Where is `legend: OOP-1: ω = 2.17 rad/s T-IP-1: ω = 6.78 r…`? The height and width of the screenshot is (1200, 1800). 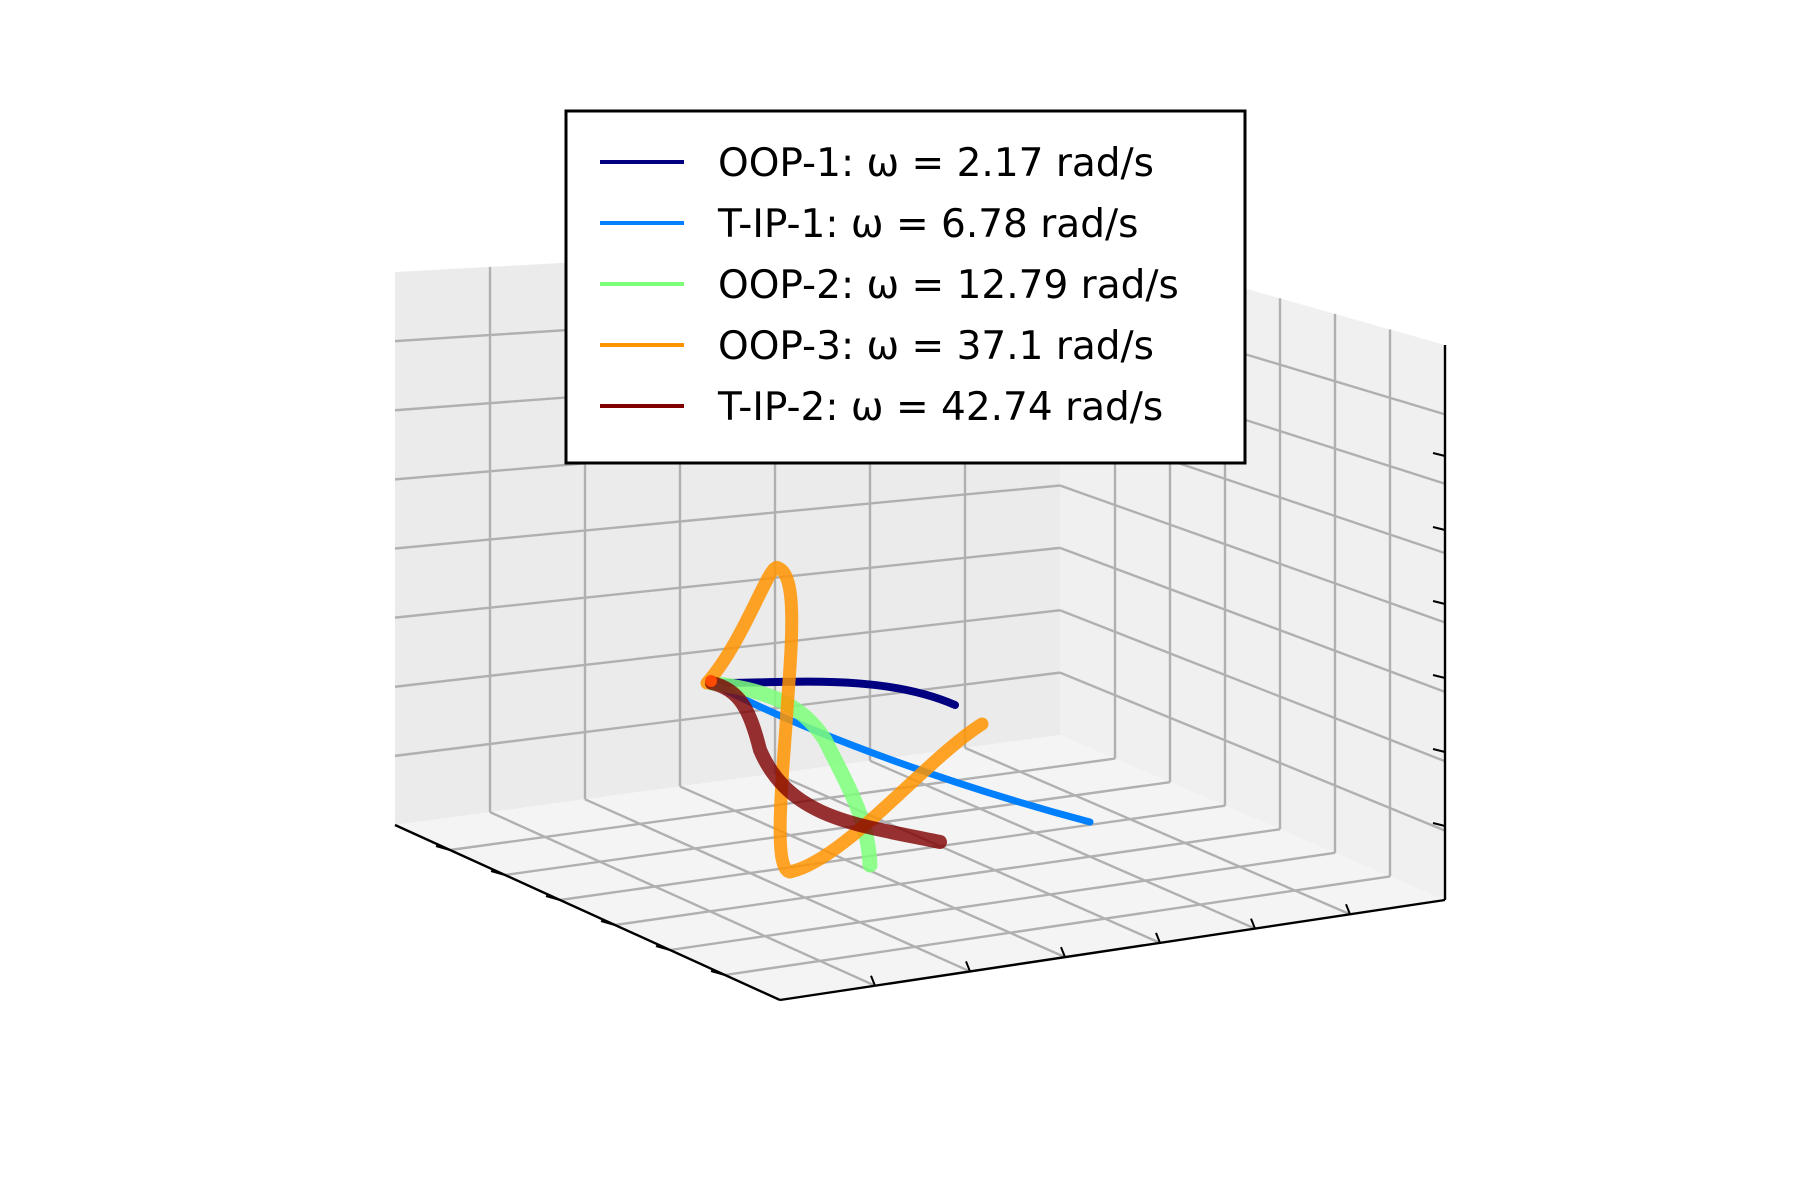
legend: OOP-1: ω = 2.17 rad/s T-IP-1: ω = 6.78 r… is located at coordinates (905, 287).